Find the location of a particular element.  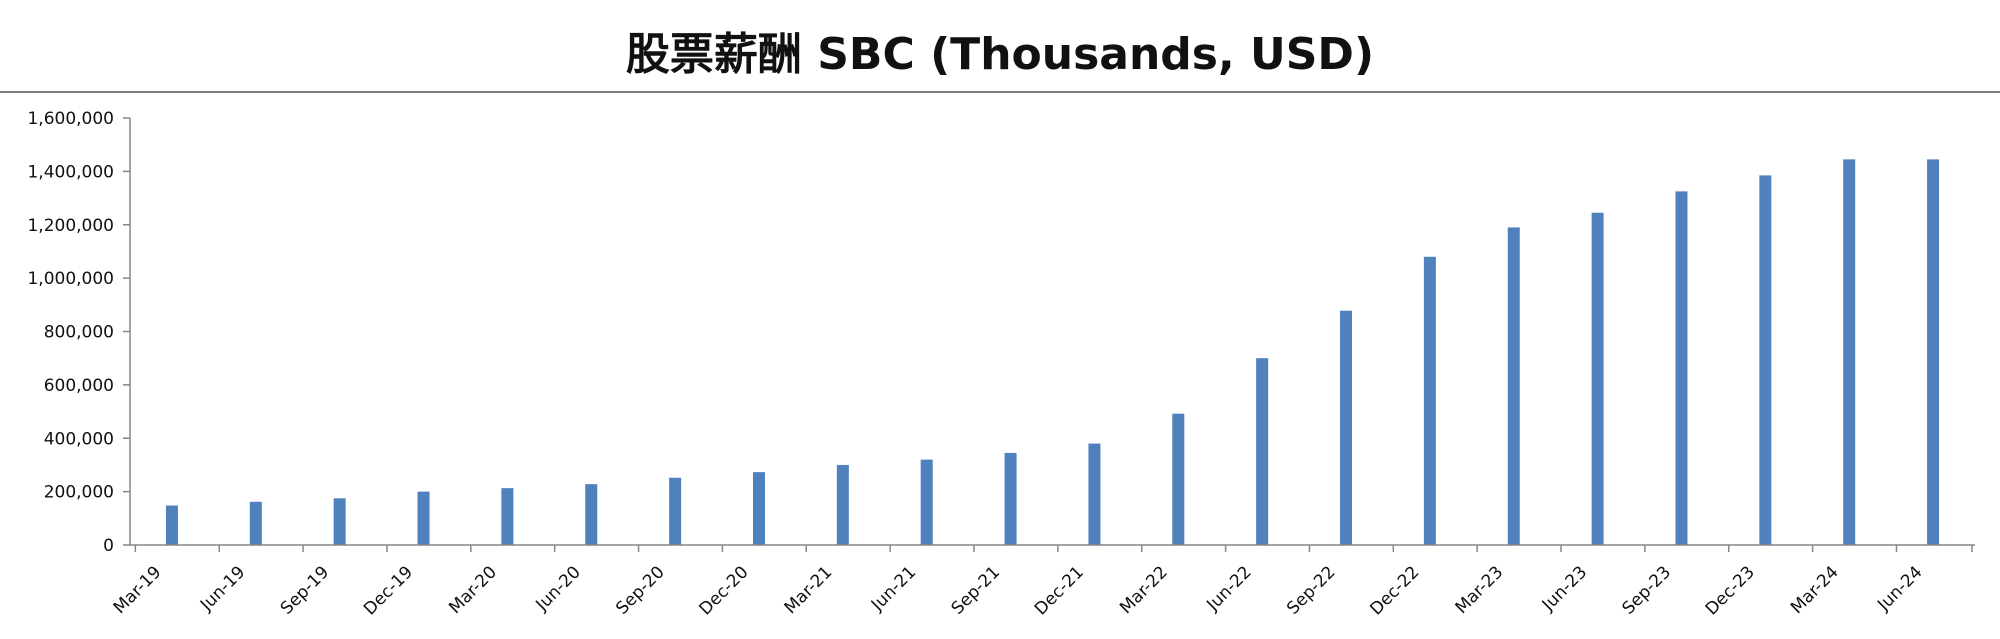

y-tick-label: 1,600,000 is located at coordinates (70, 119).